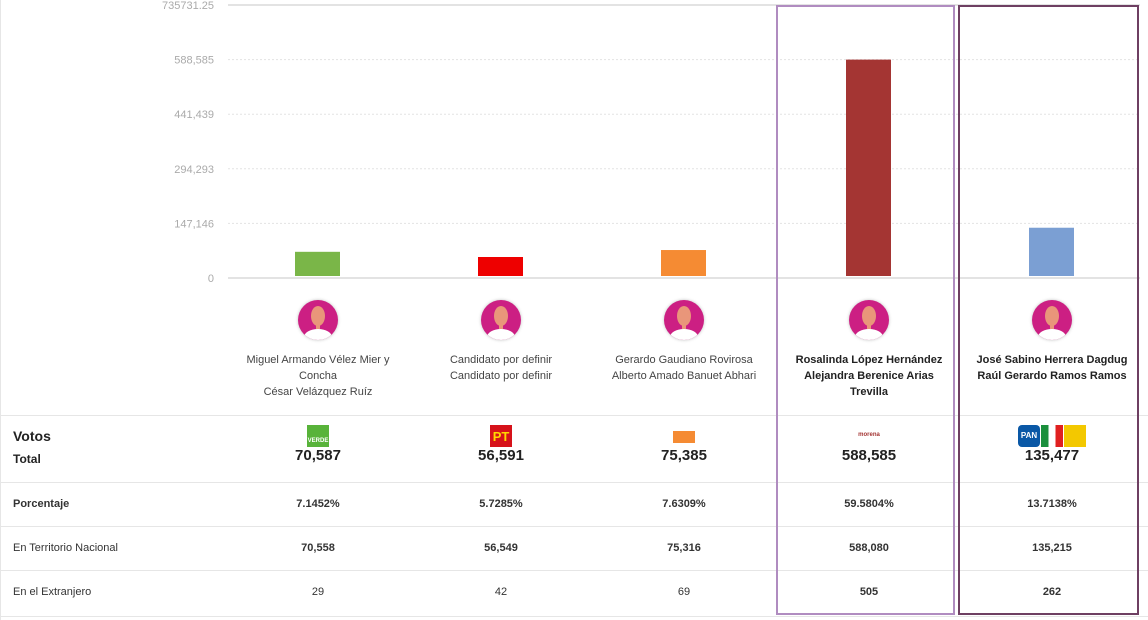  Describe the element at coordinates (684, 455) in the screenshot. I see `total-votes: 75,385` at that location.